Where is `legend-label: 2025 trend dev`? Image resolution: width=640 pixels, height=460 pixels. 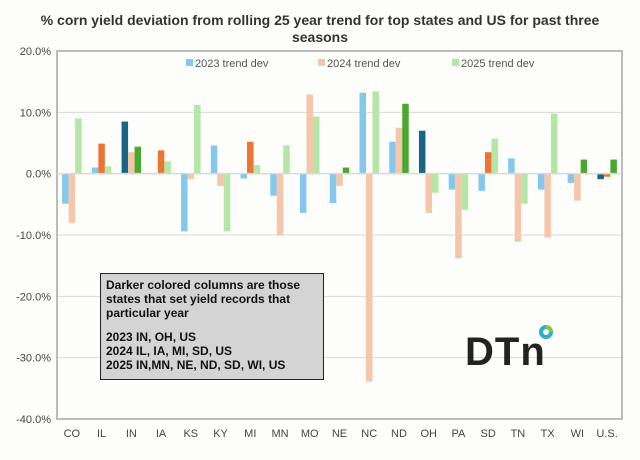 legend-label: 2025 trend dev is located at coordinates (498, 64).